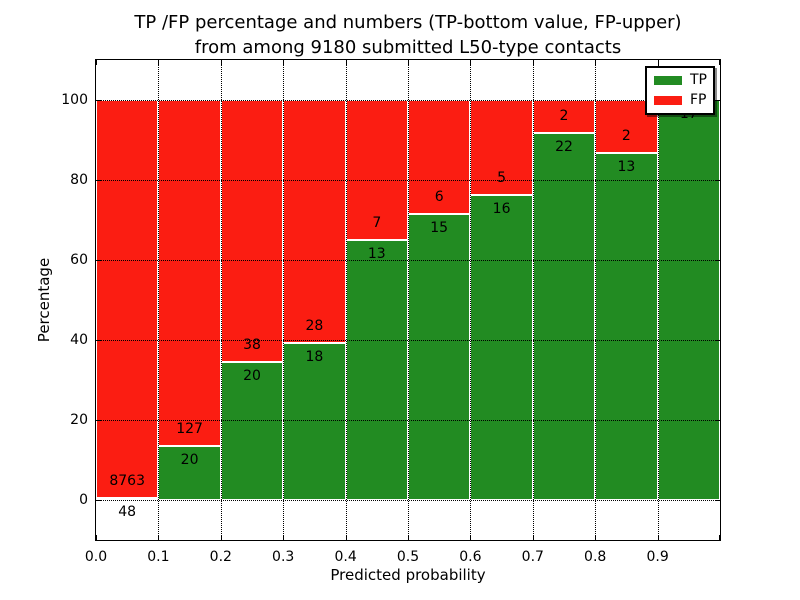  Describe the element at coordinates (408, 557) in the screenshot. I see `x-tick-label: 0.5` at that location.